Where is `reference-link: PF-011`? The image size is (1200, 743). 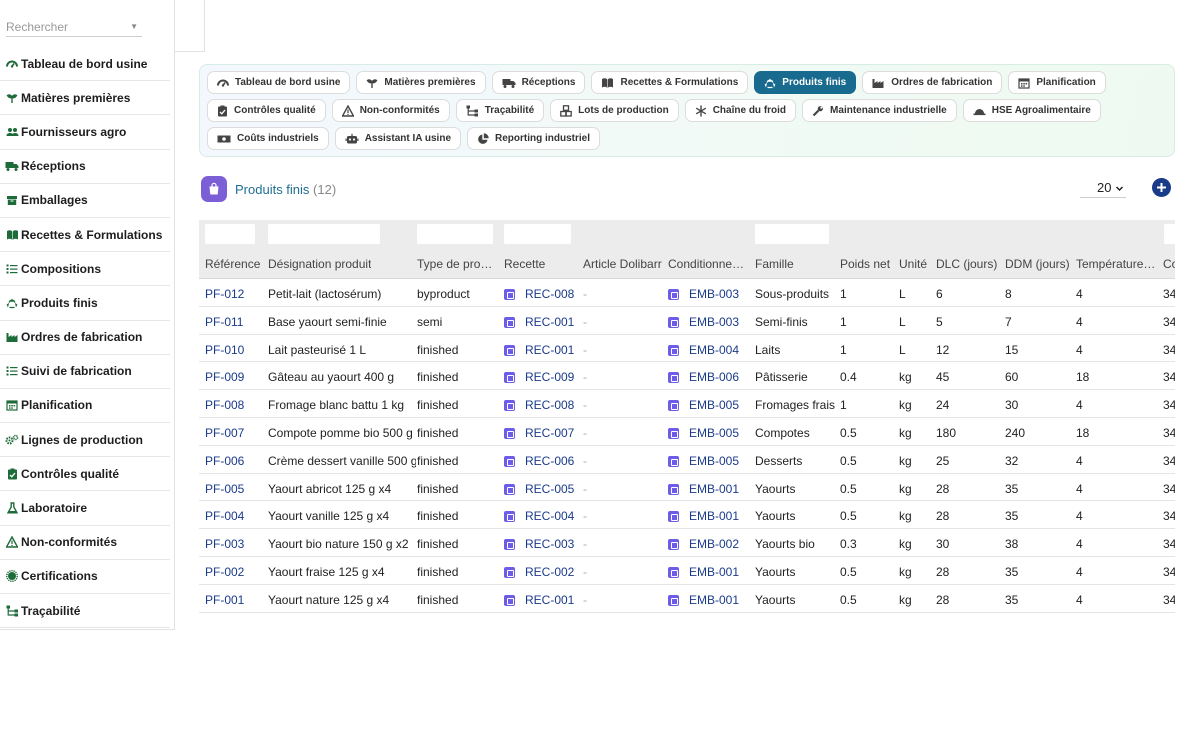
reference-link: PF-011 is located at coordinates (224, 321).